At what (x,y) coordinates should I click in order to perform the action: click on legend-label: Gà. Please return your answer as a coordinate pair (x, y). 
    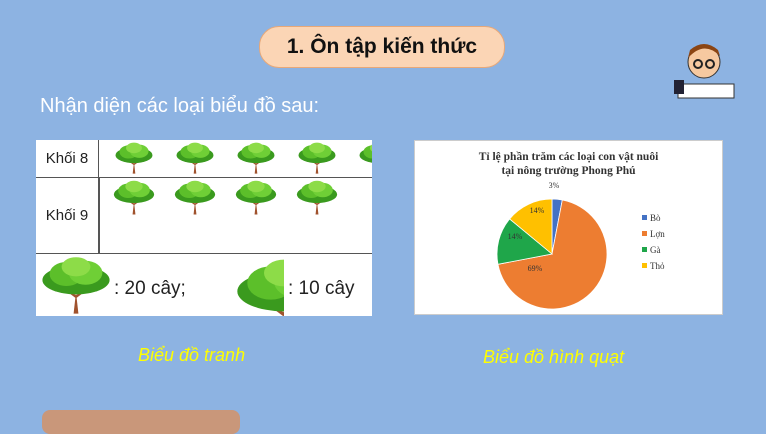
    Looking at the image, I should click on (655, 250).